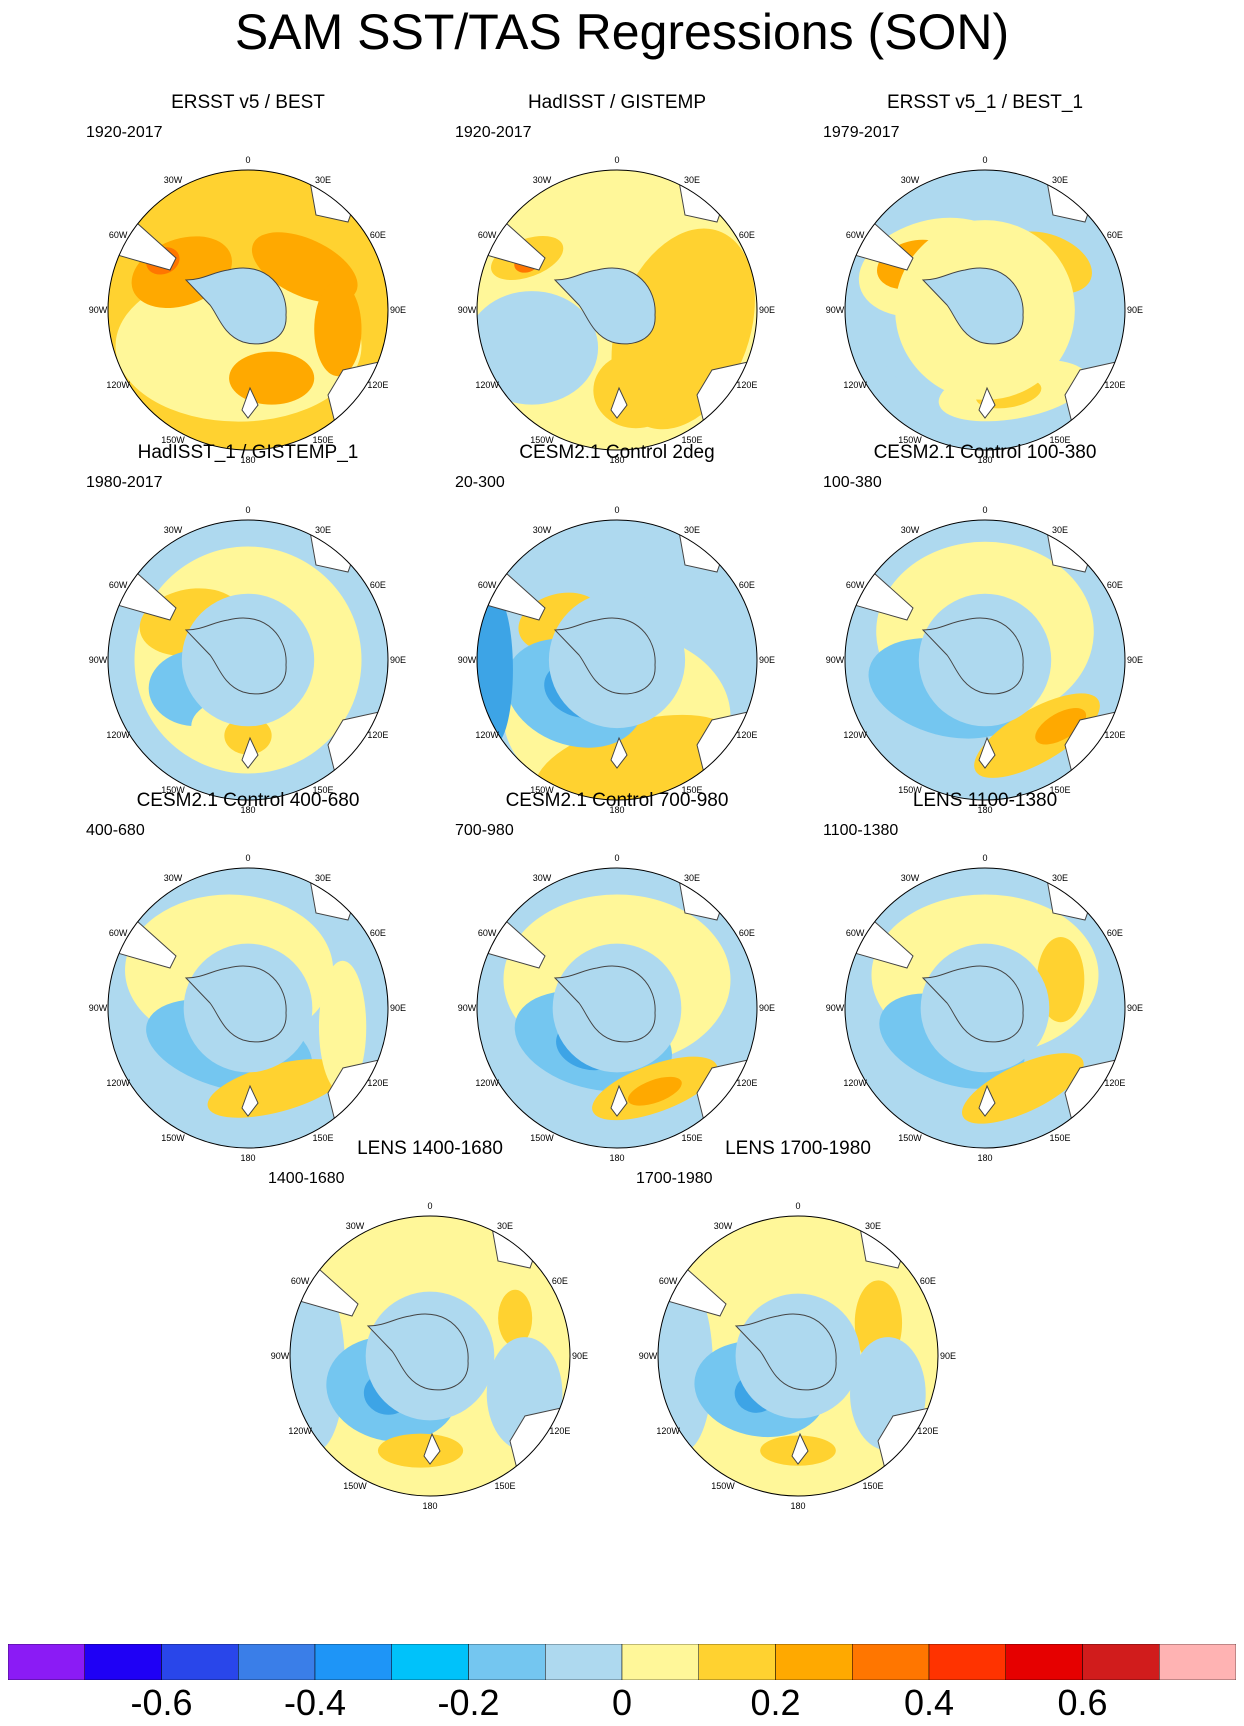 This screenshot has width=1244, height=1726. Describe the element at coordinates (622, 1662) in the screenshot. I see `colorbar` at that location.